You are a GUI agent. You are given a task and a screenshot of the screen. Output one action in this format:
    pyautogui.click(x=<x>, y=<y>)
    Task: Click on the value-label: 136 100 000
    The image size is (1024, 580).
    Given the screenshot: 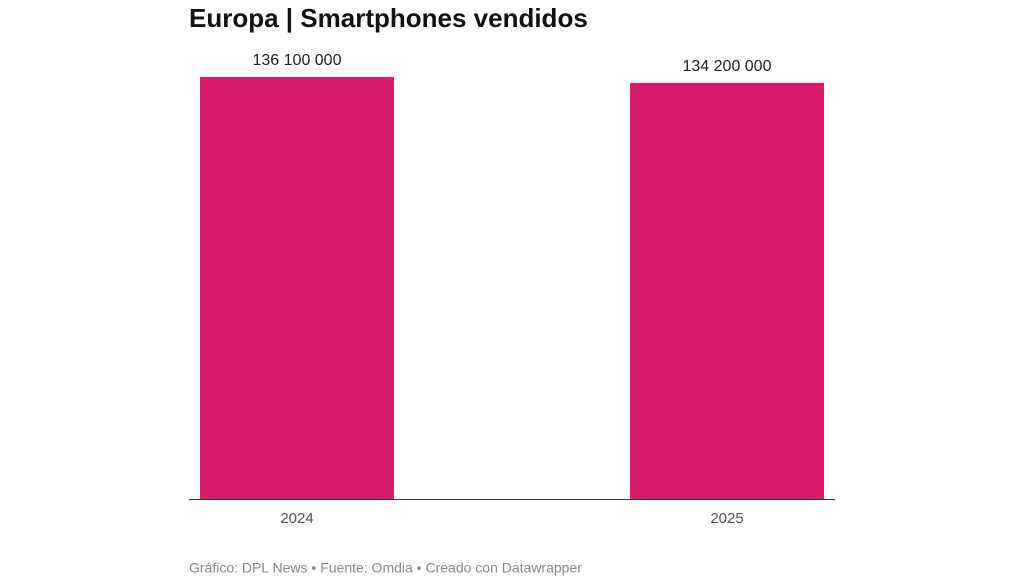 What is the action you would take?
    pyautogui.click(x=297, y=60)
    